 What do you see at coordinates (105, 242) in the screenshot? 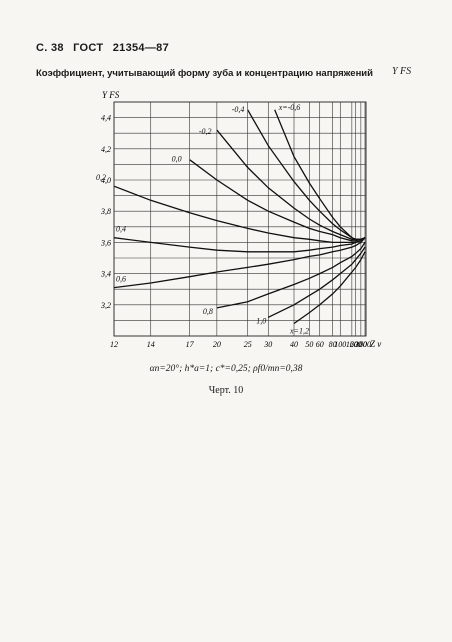
I see `y-tick-label: 3,6` at bounding box center [105, 242].